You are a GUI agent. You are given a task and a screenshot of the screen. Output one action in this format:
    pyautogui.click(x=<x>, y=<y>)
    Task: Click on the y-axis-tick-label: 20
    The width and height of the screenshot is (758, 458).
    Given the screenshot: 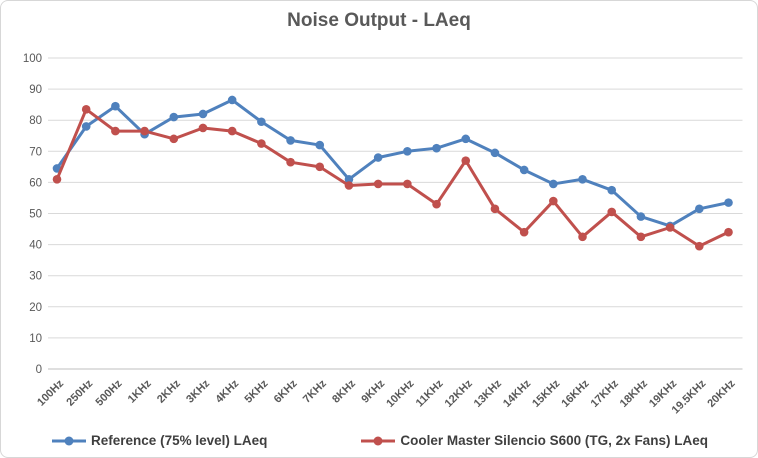 What is the action you would take?
    pyautogui.click(x=35, y=308)
    